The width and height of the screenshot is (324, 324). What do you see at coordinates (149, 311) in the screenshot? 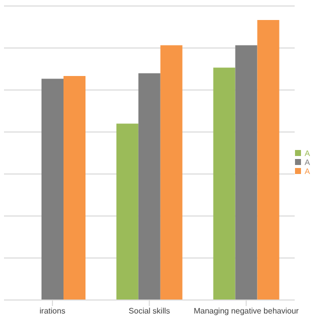
I see `x-tick-label: Social skills` at bounding box center [149, 311].